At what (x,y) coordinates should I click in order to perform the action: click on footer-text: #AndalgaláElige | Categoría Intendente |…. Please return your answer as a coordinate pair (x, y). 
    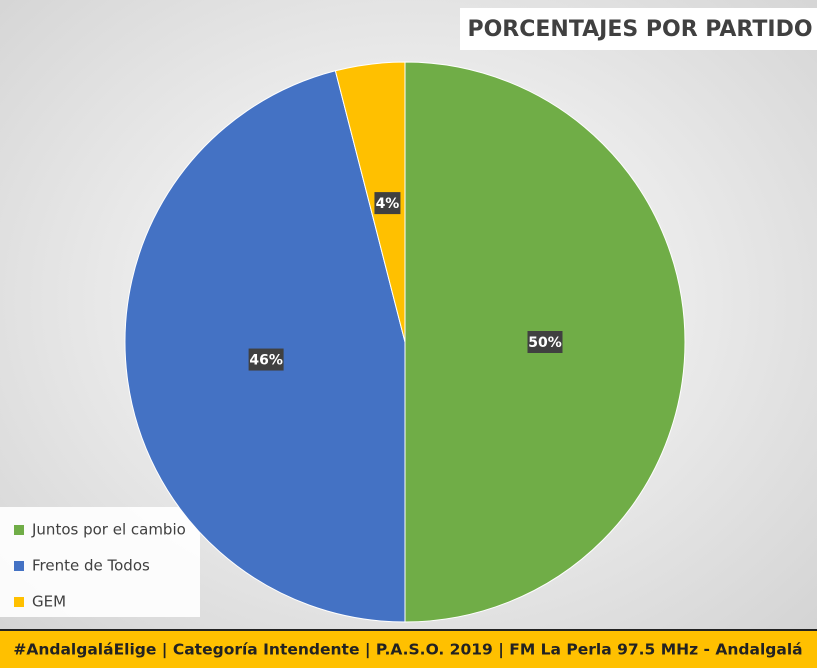
    Looking at the image, I should click on (407, 650).